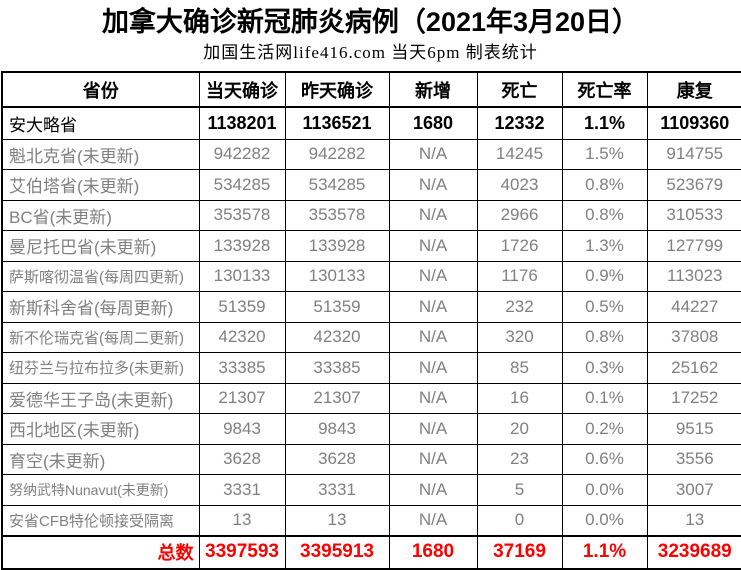  What do you see at coordinates (371, 185) in the screenshot?
I see `table-row: 艾伯塔省(未更新) 534285 534285 N/A 4023 0.8% 523679` at bounding box center [371, 185].